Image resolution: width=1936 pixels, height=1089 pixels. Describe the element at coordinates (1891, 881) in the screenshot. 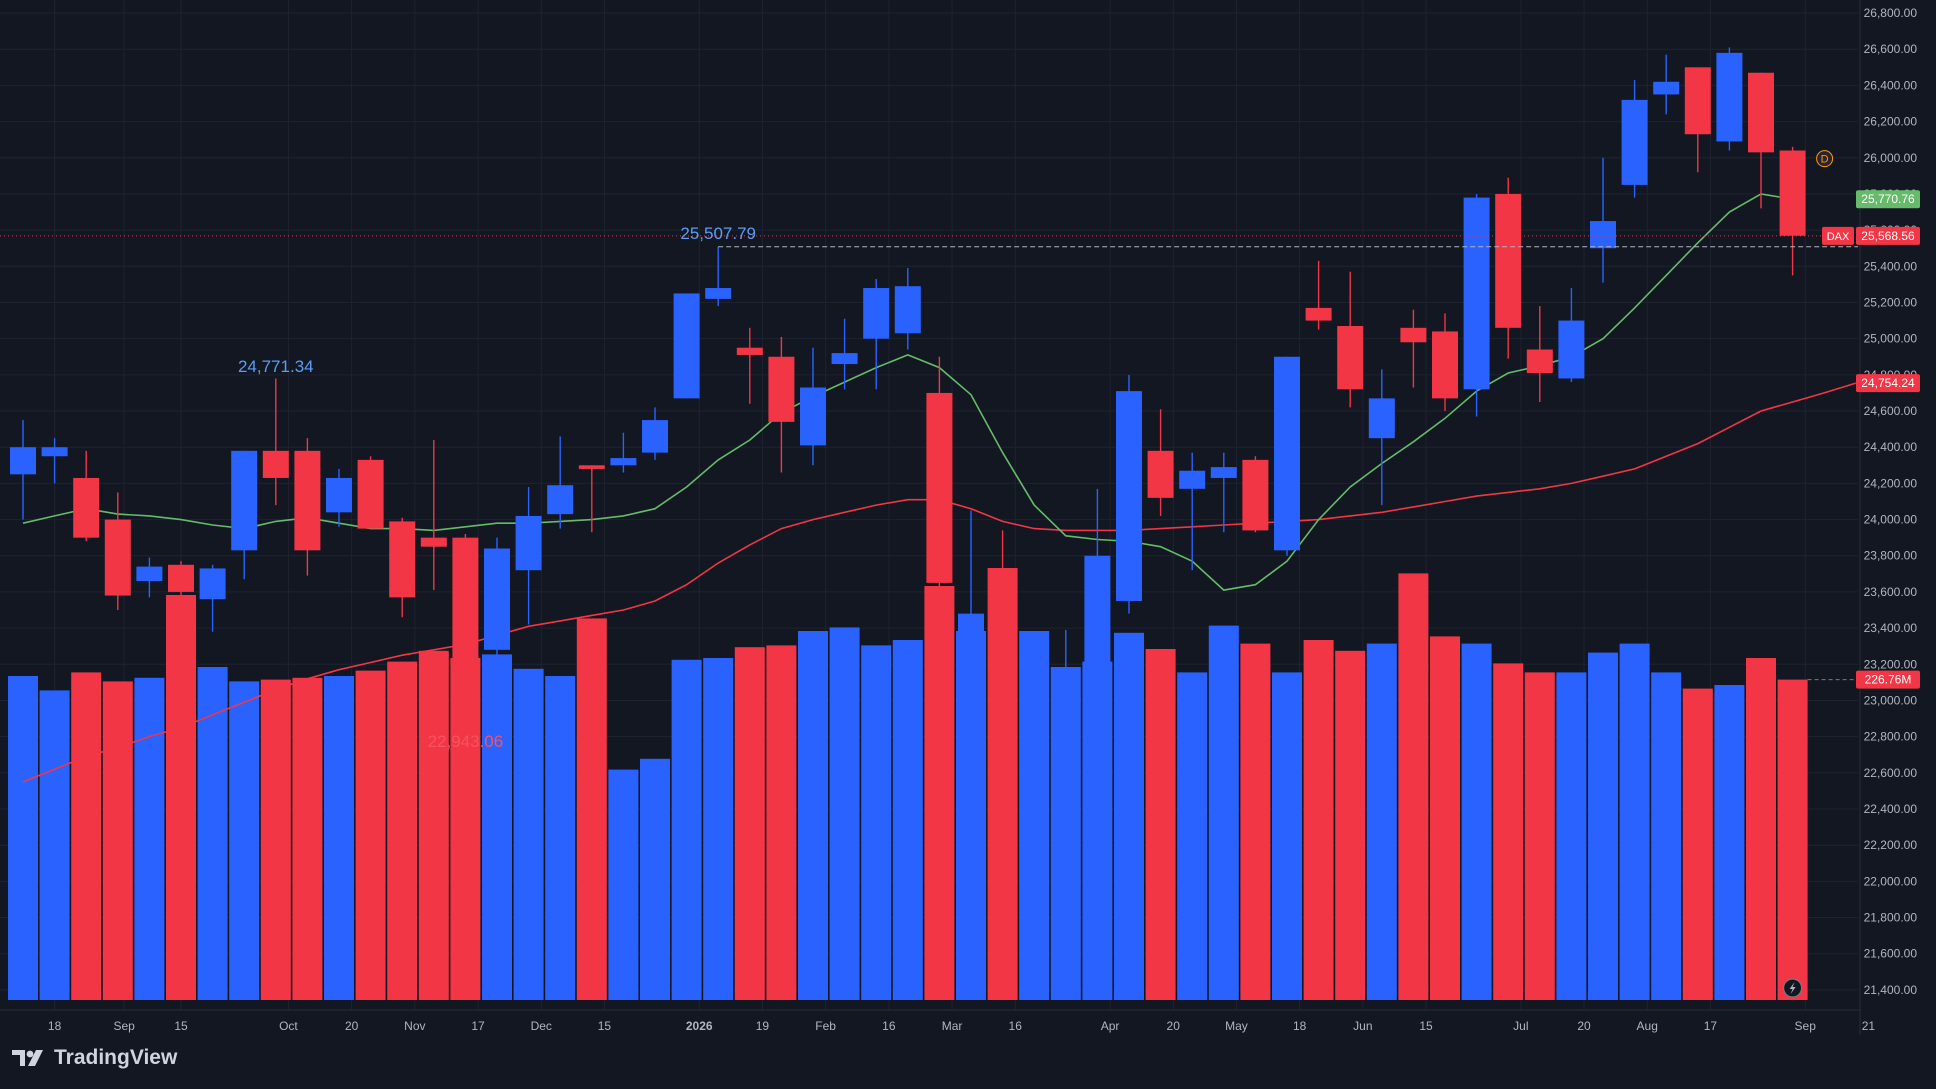

I see `price-axis-tick-label: 22,000.00` at that location.